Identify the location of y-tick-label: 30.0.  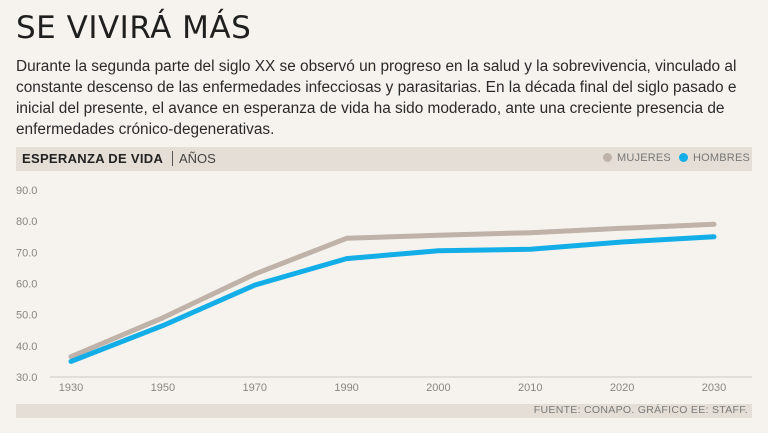
(26, 378).